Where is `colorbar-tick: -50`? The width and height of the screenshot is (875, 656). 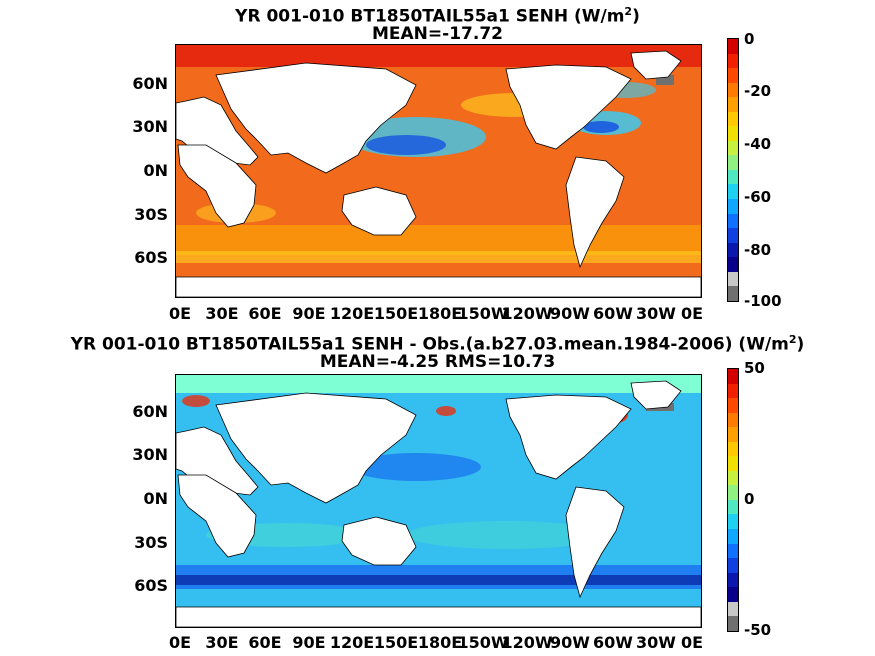 colorbar-tick: -50 is located at coordinates (758, 630).